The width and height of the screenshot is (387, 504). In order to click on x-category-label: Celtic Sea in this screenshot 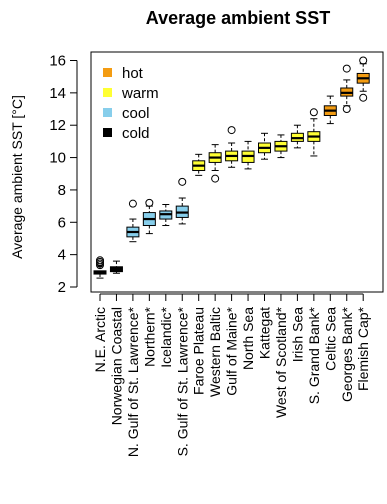, I will do `click(330, 339)`.